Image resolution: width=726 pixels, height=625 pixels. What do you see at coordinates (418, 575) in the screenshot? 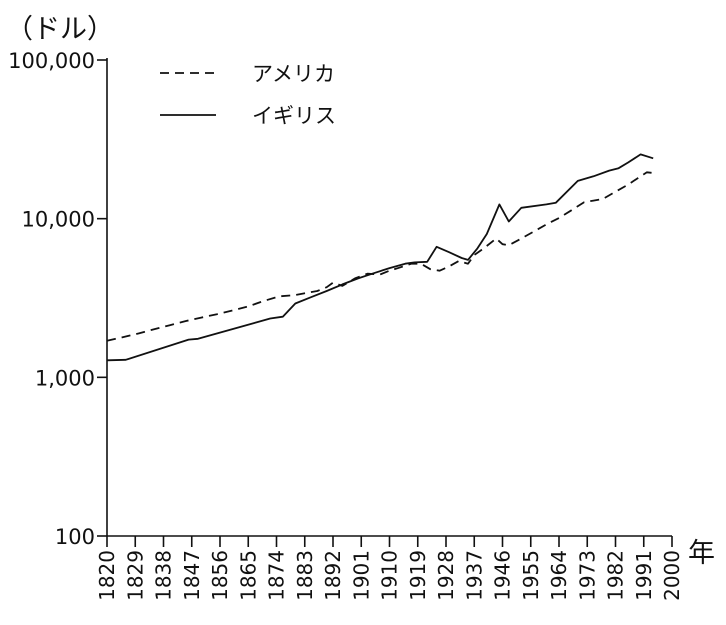
I see `x-tick-label: 1919` at bounding box center [418, 575].